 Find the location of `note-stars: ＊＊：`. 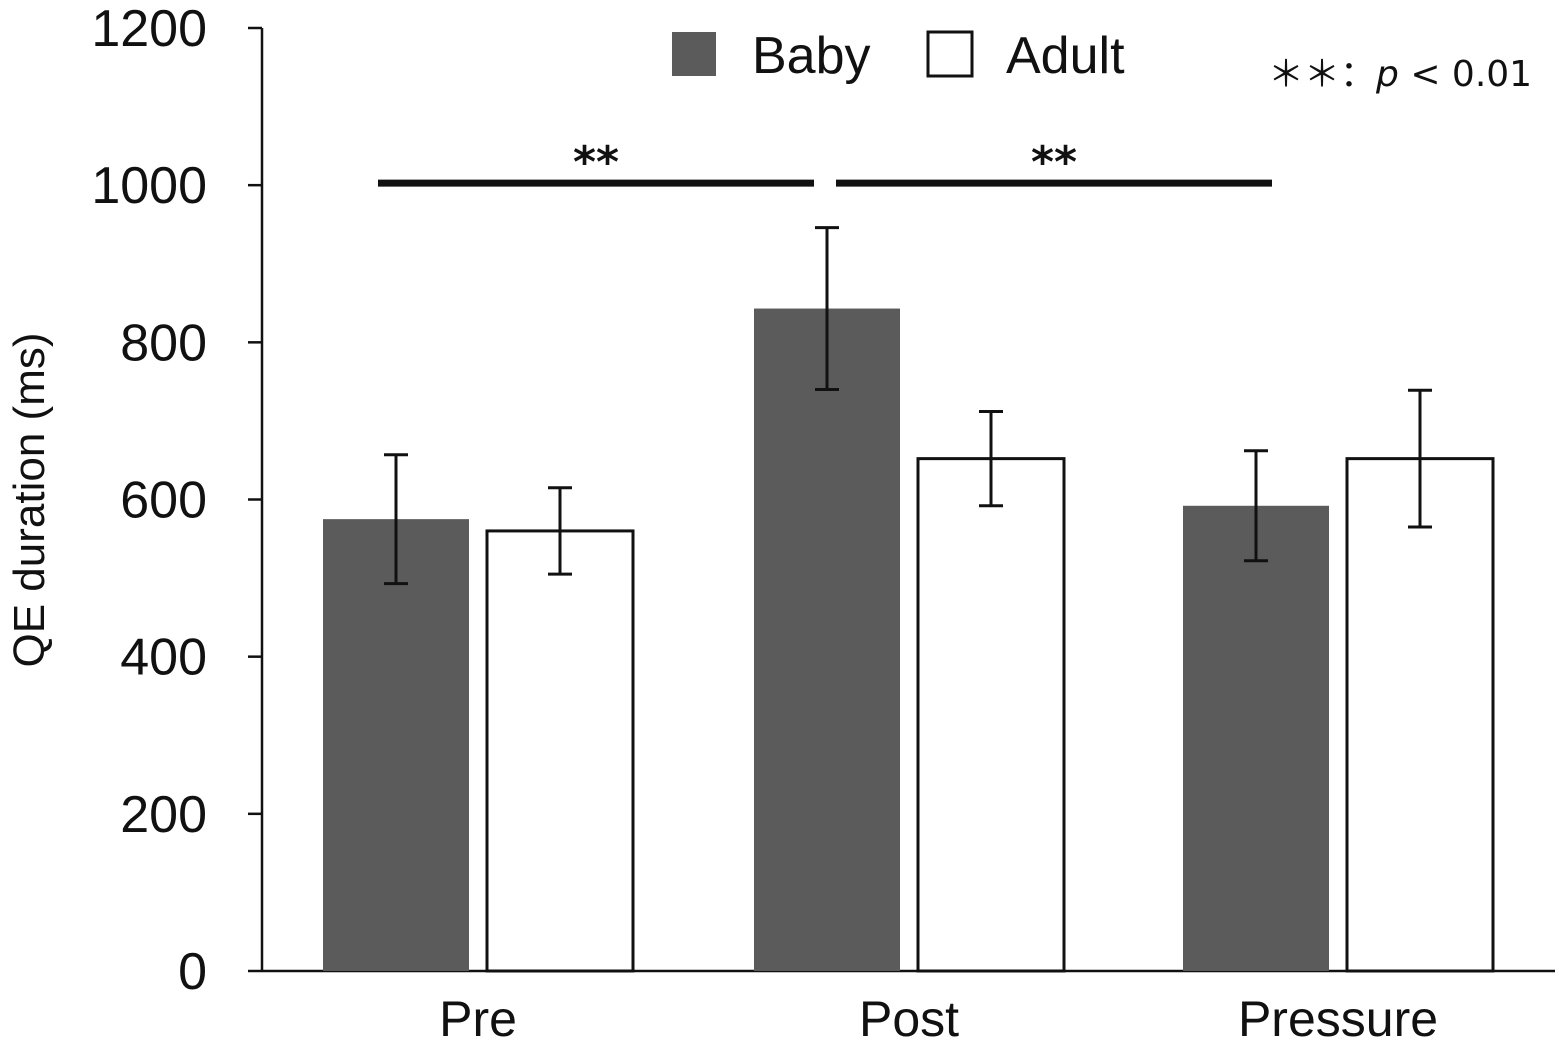

note-stars: ＊＊： is located at coordinates (1322, 74).